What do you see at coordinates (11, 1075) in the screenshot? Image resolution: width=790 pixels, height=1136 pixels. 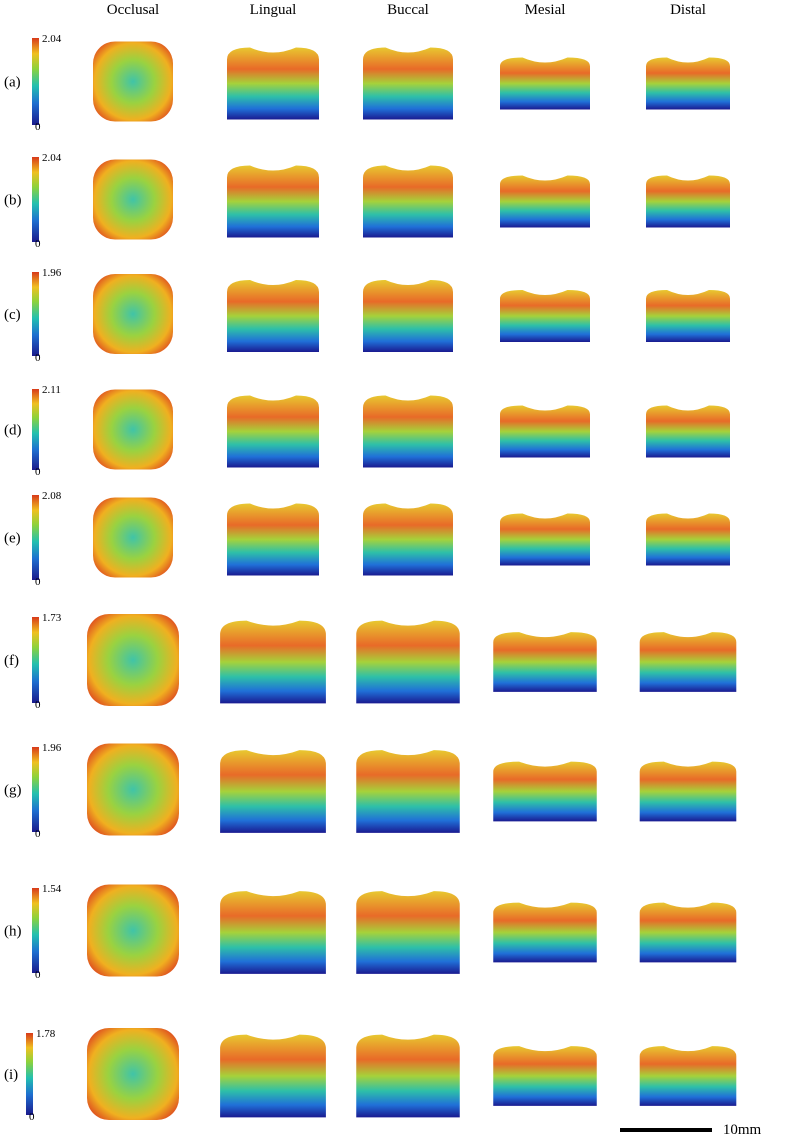 I see `row-label: (i)` at bounding box center [11, 1075].